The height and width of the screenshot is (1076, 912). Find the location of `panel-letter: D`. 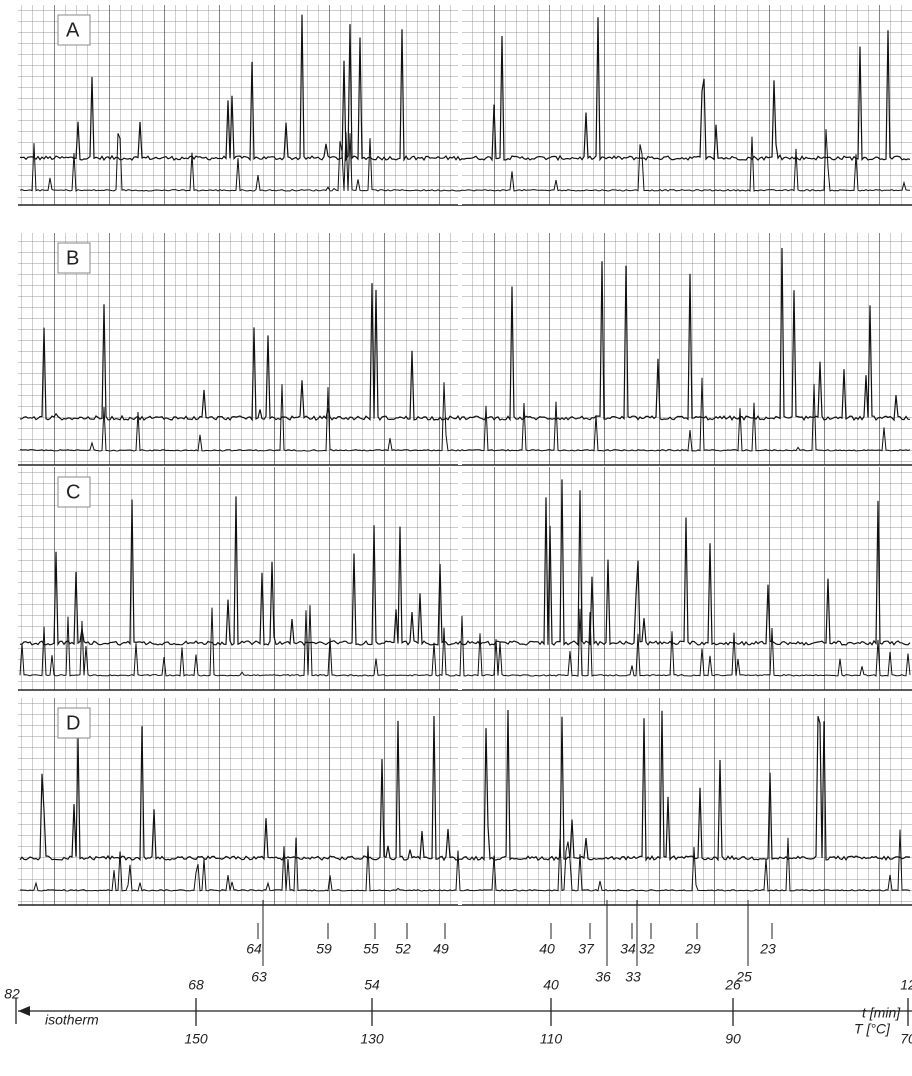

panel-letter: D is located at coordinates (73, 723).